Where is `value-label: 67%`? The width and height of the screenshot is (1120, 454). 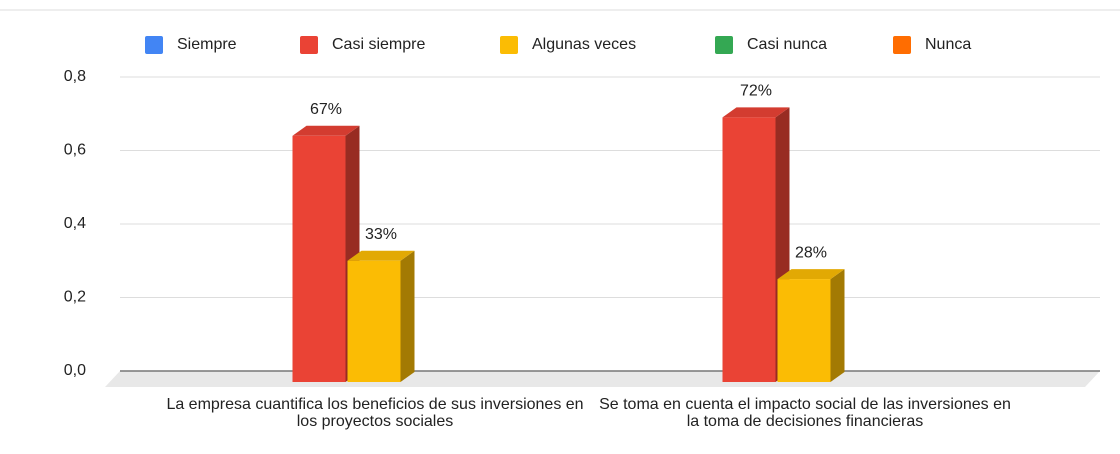 value-label: 67% is located at coordinates (326, 109).